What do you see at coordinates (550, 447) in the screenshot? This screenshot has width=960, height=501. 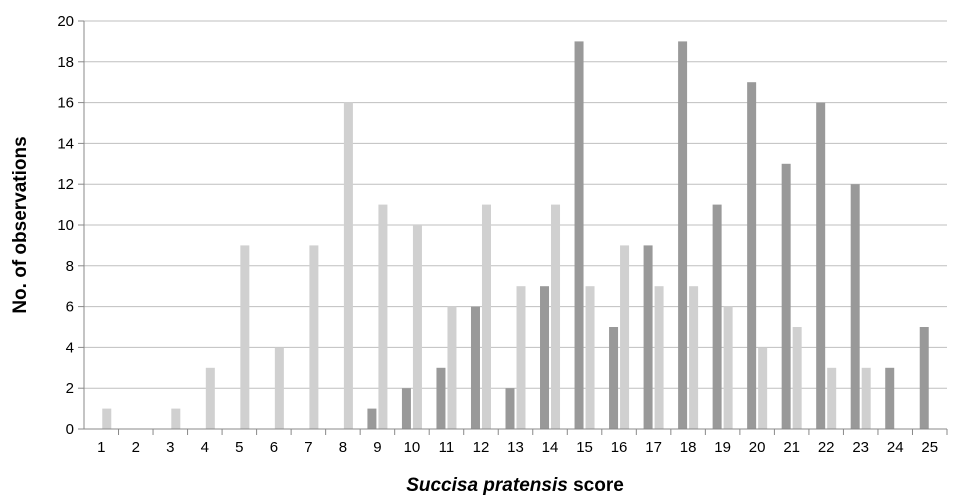 I see `x-tick-label: 14` at bounding box center [550, 447].